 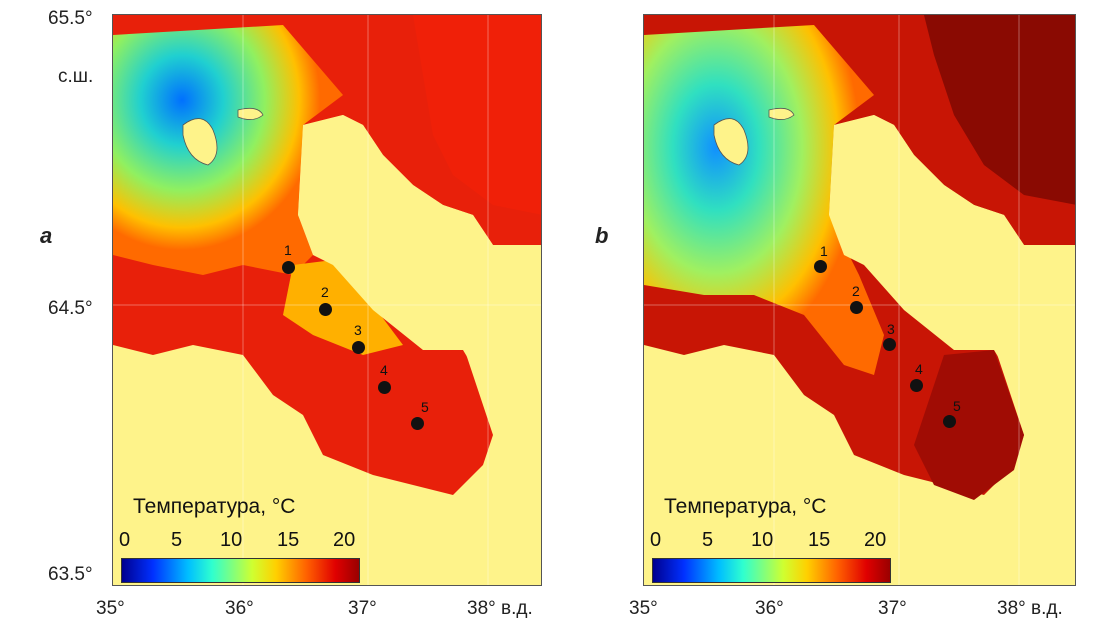 What do you see at coordinates (969, 425) in the screenshot?
I see `sea-area-gulf` at bounding box center [969, 425].